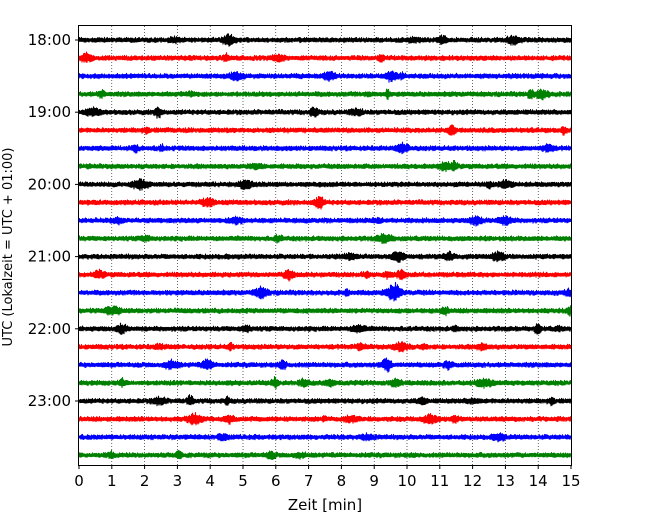 The height and width of the screenshot is (520, 650). I want to click on y-tick-label: 22:00, so click(49, 329).